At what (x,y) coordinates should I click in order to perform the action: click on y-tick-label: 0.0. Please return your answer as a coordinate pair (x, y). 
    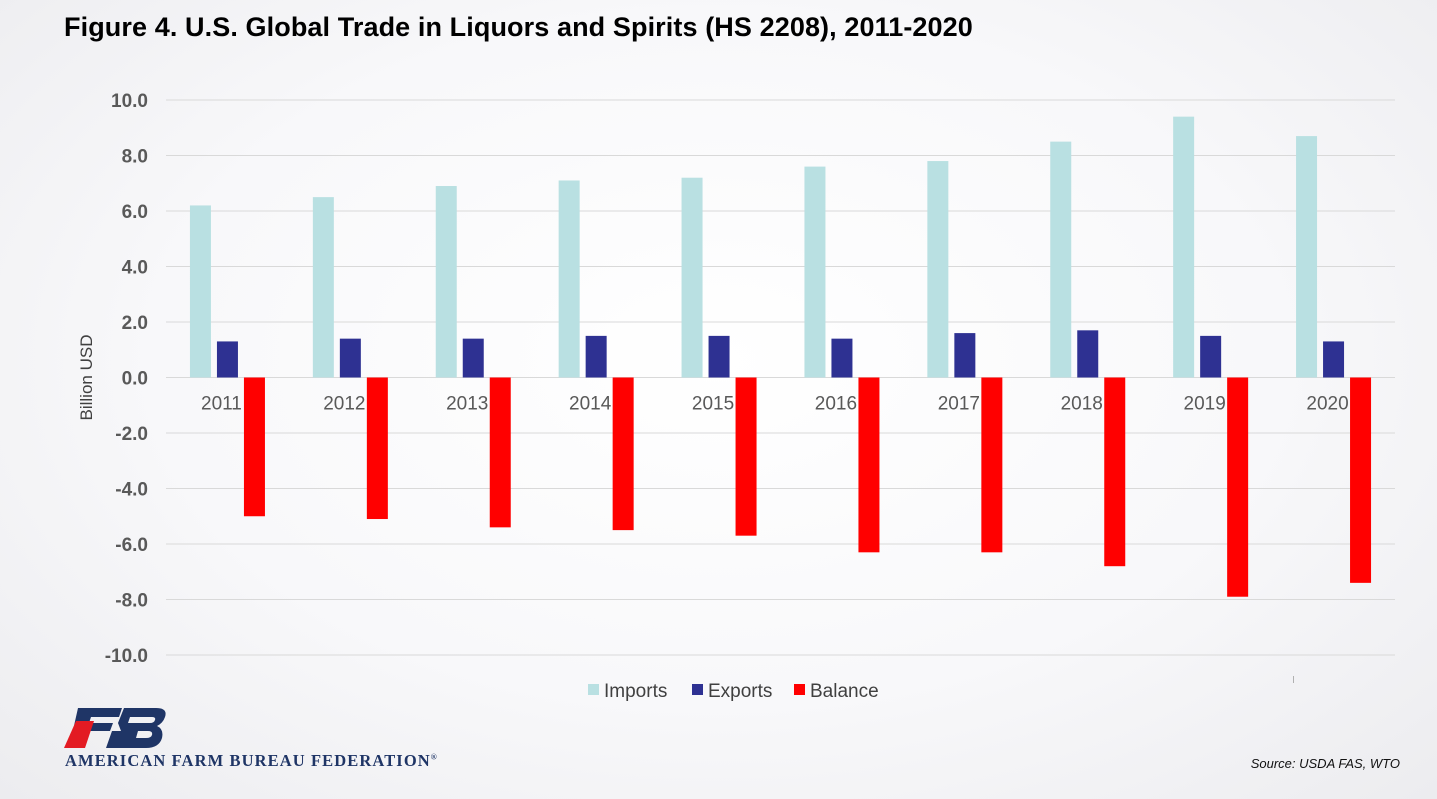
    Looking at the image, I should click on (135, 379).